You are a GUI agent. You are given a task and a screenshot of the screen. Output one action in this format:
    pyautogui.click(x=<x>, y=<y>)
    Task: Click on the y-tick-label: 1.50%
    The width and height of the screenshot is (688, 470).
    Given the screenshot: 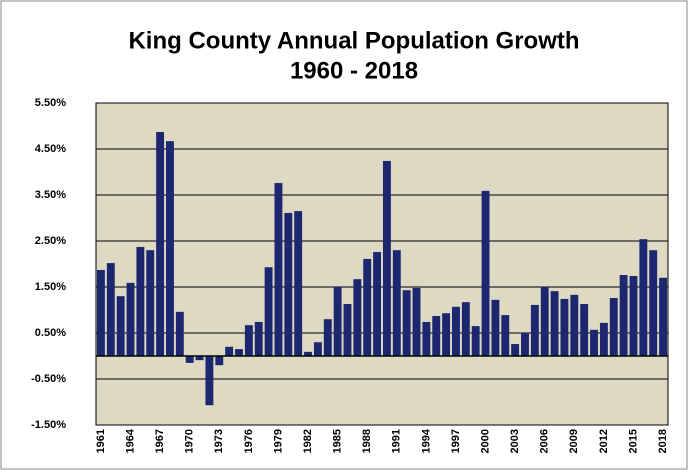 What is the action you would take?
    pyautogui.click(x=50, y=287)
    